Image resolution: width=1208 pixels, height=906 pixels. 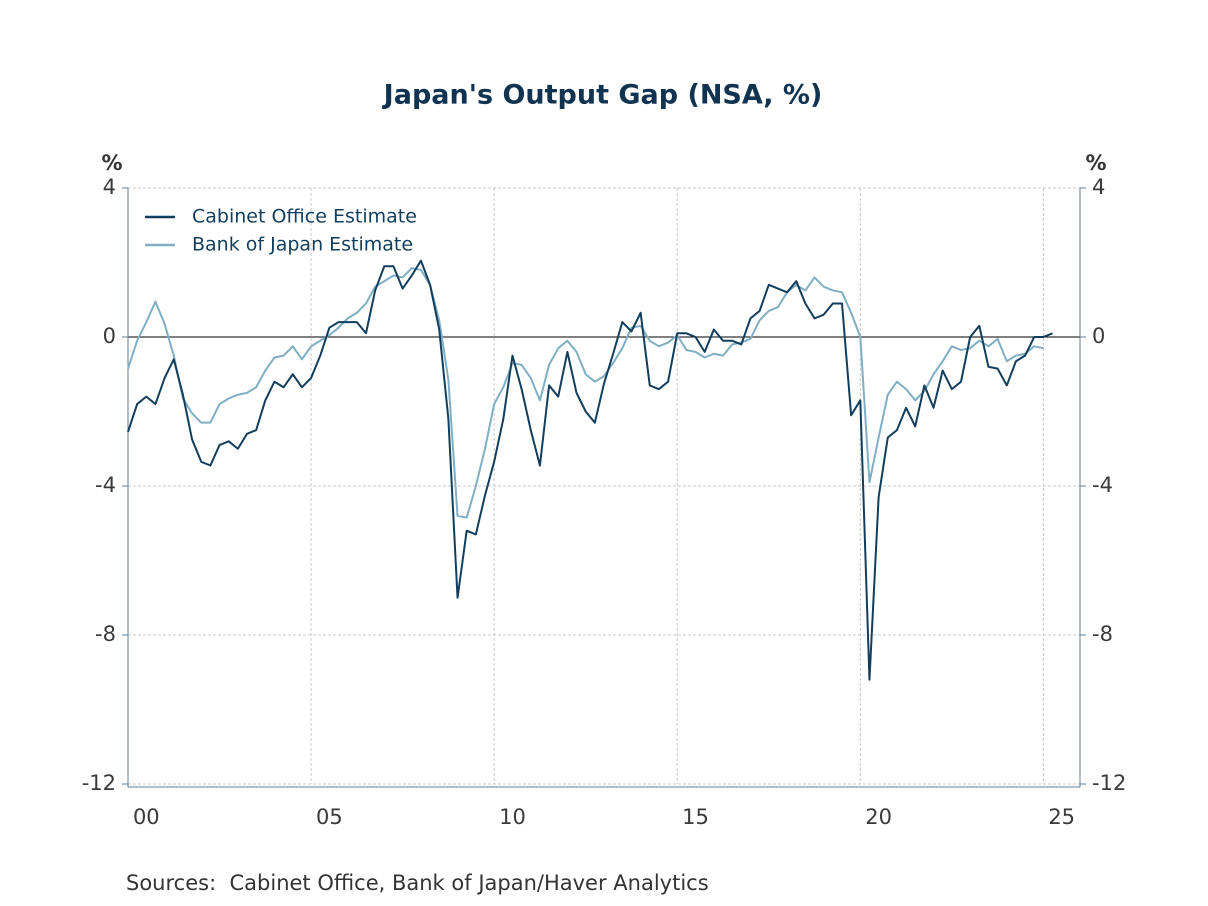 What do you see at coordinates (1109, 783) in the screenshot?
I see `y2-tick-label: -12` at bounding box center [1109, 783].